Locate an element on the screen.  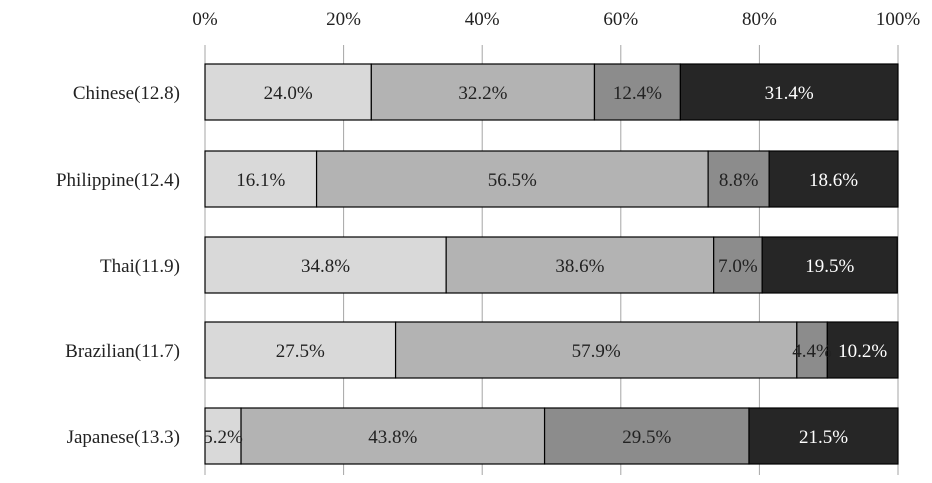
x-tick-label: 0% is located at coordinates (205, 19).